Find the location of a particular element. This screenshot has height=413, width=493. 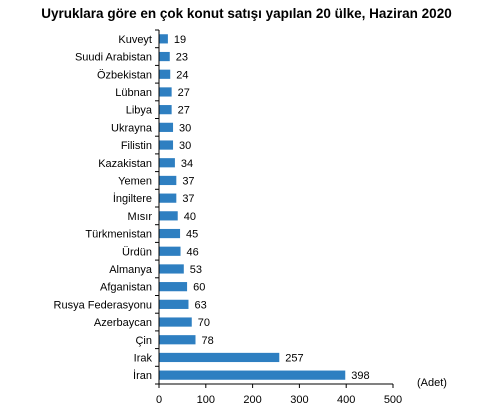

category-label: Irak is located at coordinates (143, 358).